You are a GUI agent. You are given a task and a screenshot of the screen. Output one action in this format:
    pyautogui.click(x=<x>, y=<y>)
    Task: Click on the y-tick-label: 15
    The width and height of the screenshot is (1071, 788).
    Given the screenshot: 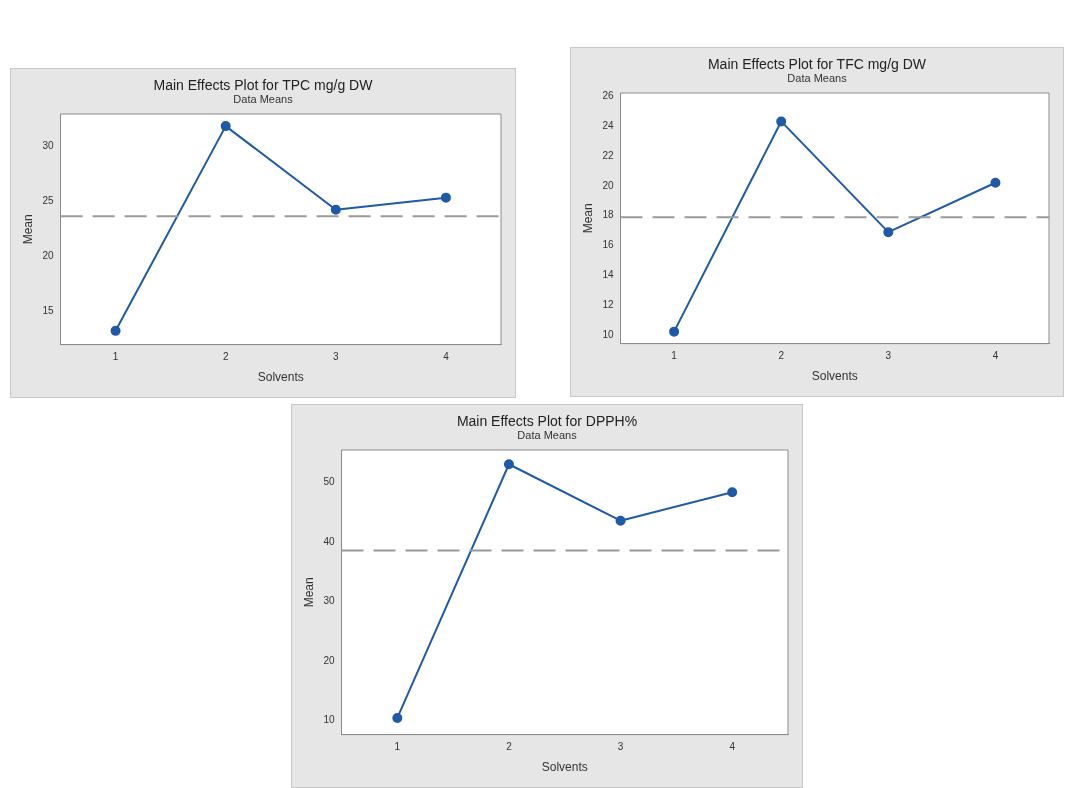 What is the action you would take?
    pyautogui.click(x=48, y=310)
    